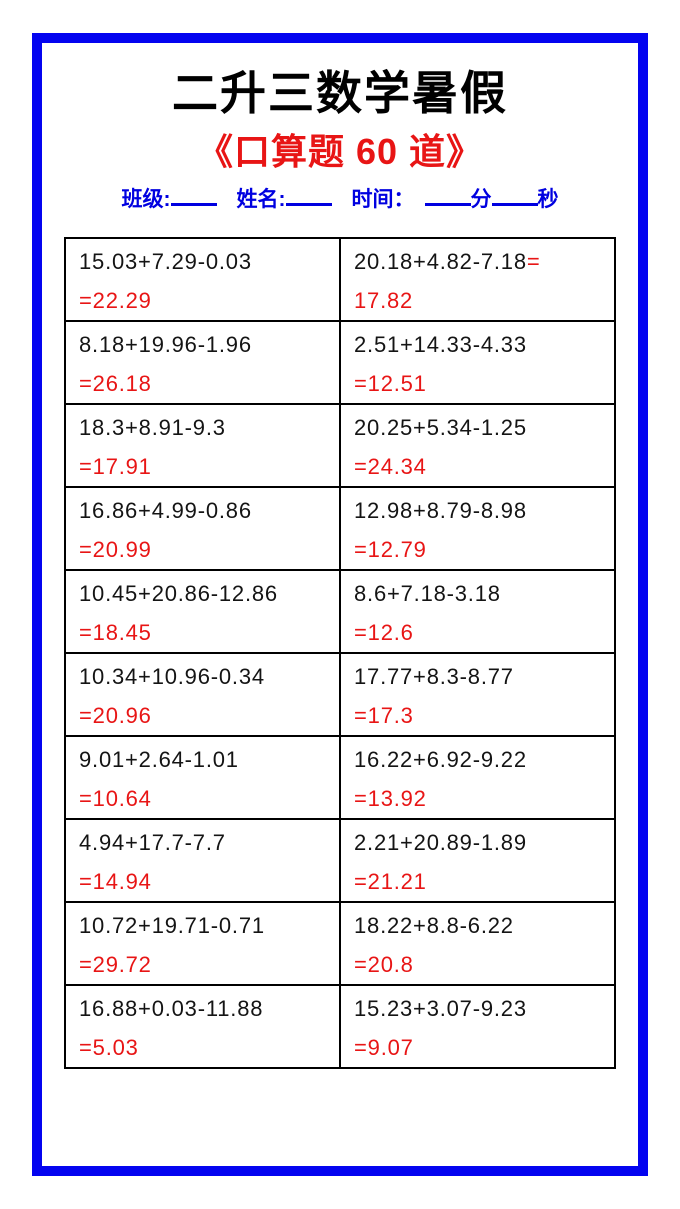 The image size is (680, 1209). I want to click on answer-text: =12.51, so click(481, 383).